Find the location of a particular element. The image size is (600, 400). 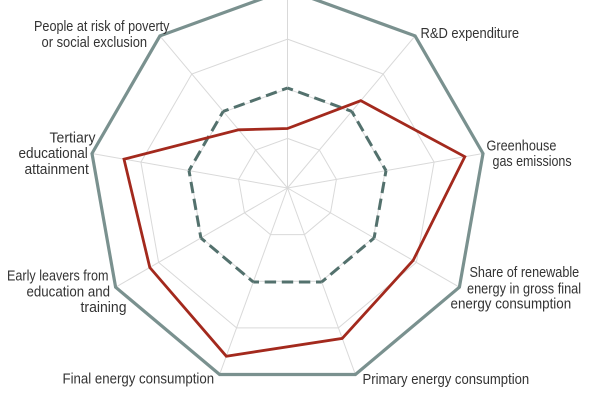

svg-text: Final energy consumption is located at coordinates (139, 378).